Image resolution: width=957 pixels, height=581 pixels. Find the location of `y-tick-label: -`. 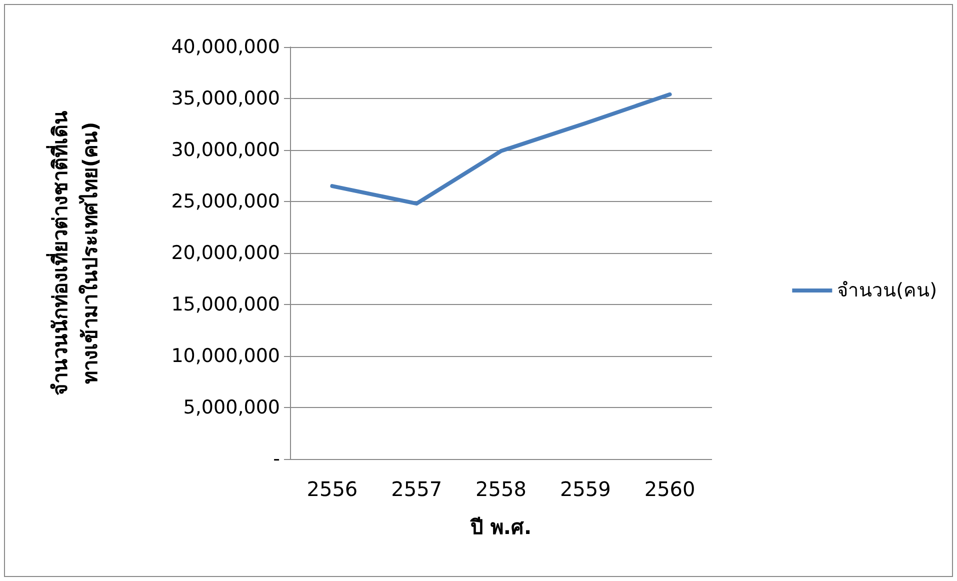

y-tick-label: - is located at coordinates (276, 459).